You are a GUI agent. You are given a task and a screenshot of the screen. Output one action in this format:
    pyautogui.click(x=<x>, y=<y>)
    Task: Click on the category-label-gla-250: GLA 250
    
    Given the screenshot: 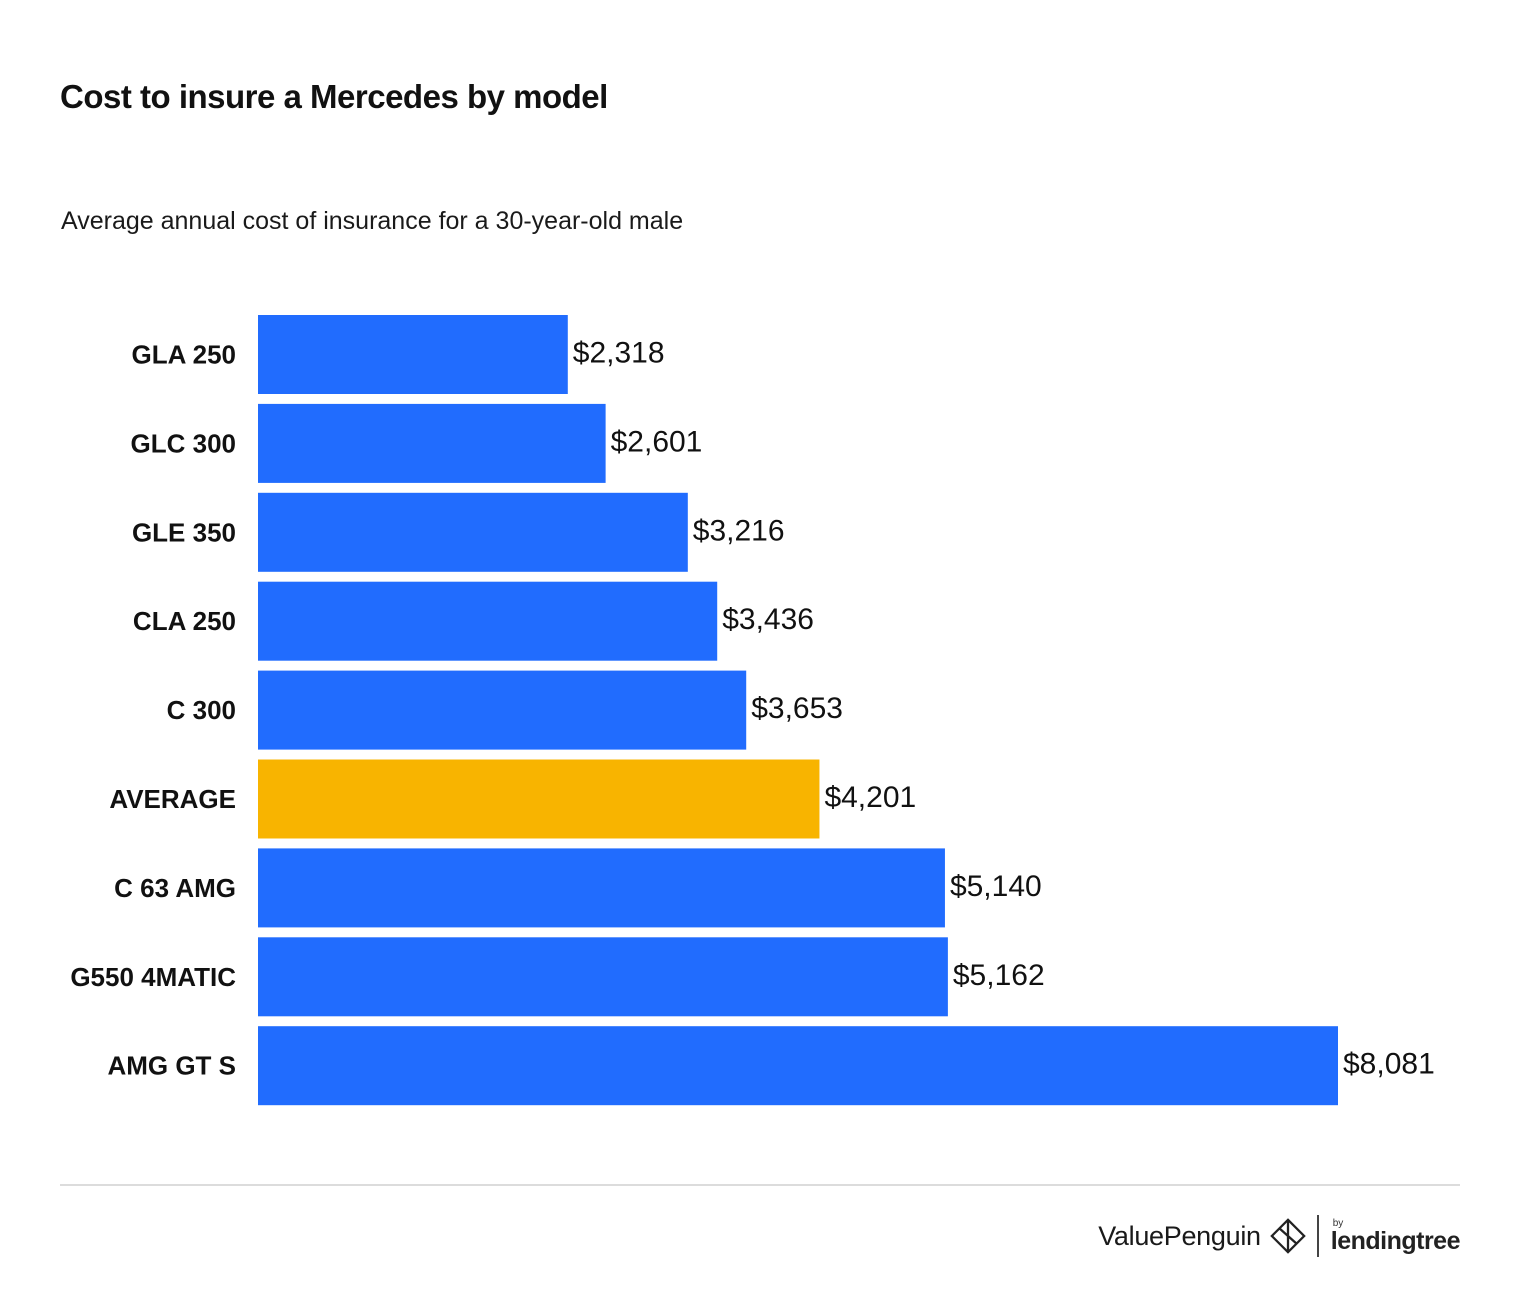 What is the action you would take?
    pyautogui.click(x=183, y=355)
    